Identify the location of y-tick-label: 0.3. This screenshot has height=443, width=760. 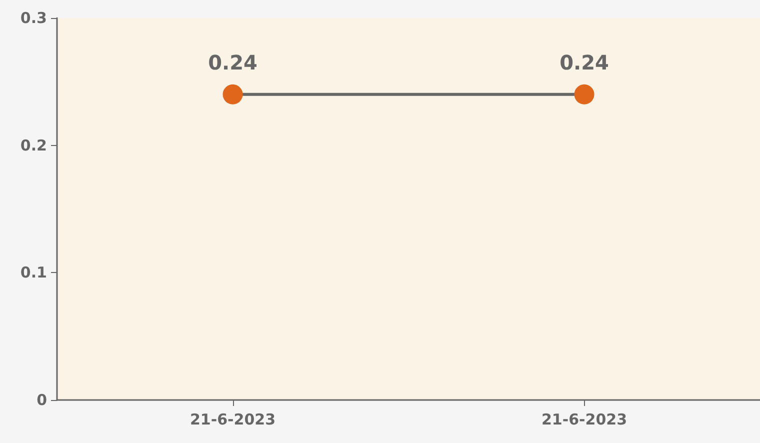
(33, 18).